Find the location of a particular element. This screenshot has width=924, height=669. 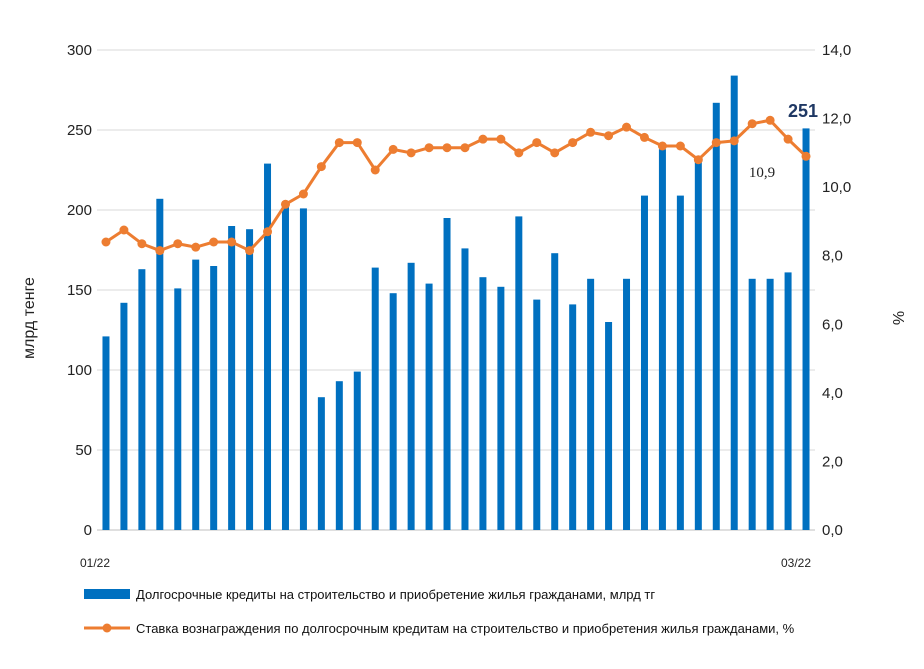

right-tick-label: 4,0 is located at coordinates (832, 393).